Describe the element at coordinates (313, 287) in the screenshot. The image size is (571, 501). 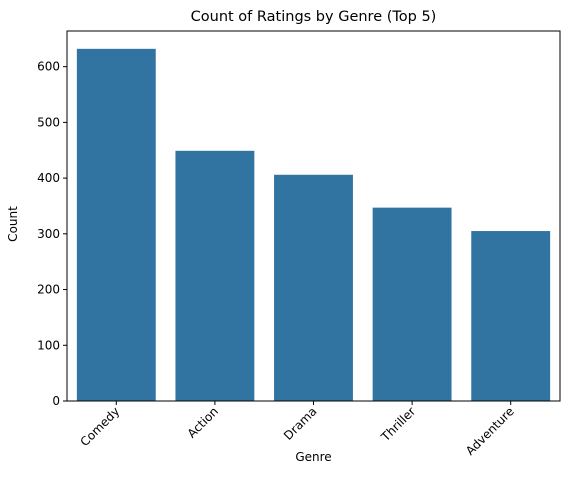
I see `bar-drama` at that location.